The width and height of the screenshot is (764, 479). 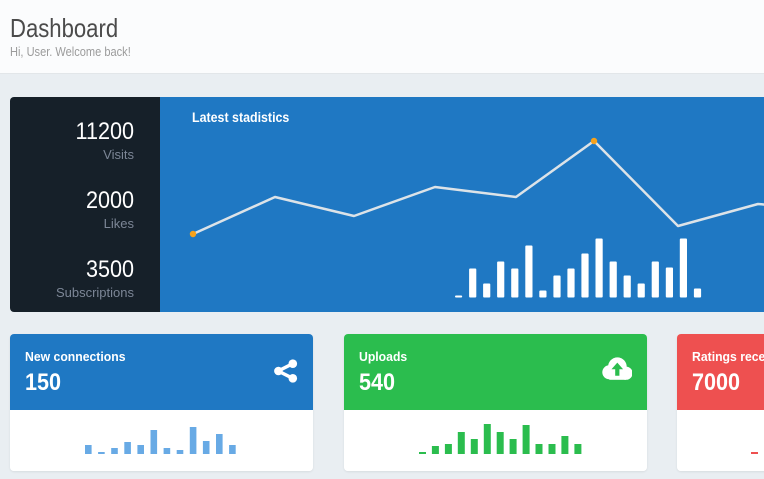 What do you see at coordinates (241, 117) in the screenshot?
I see `chart-title: Latest stadistics` at bounding box center [241, 117].